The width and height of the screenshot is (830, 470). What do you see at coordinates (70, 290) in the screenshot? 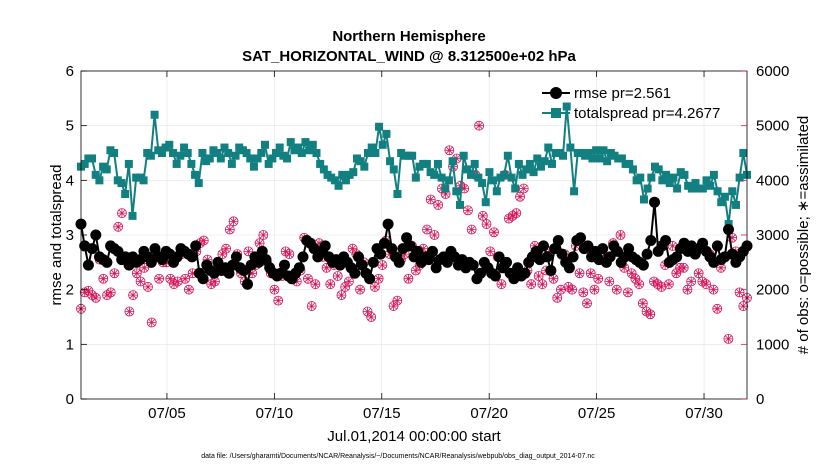
I see `y-tick-label: 2` at bounding box center [70, 290].